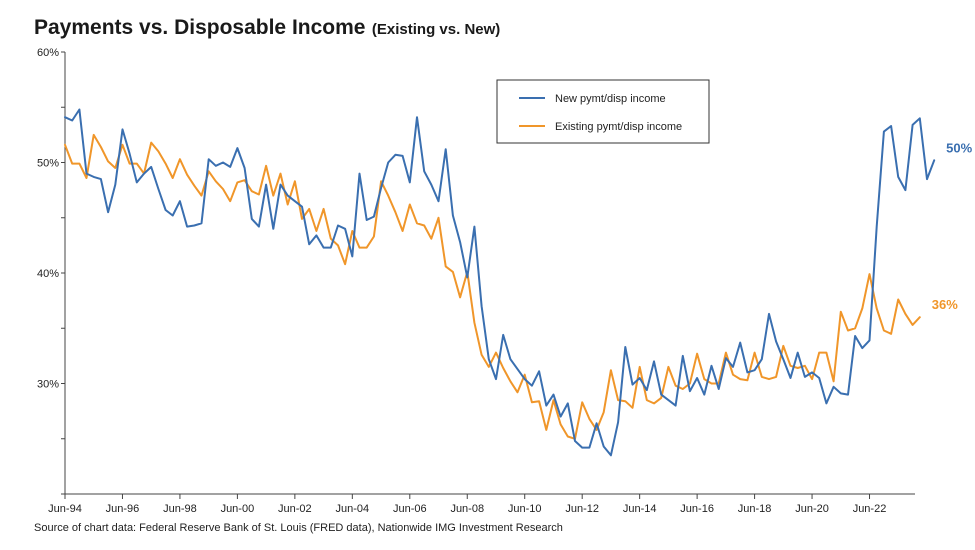  What do you see at coordinates (436, 29) in the screenshot?
I see `chart-title-subtitle: (Existing vs. New)` at bounding box center [436, 29].